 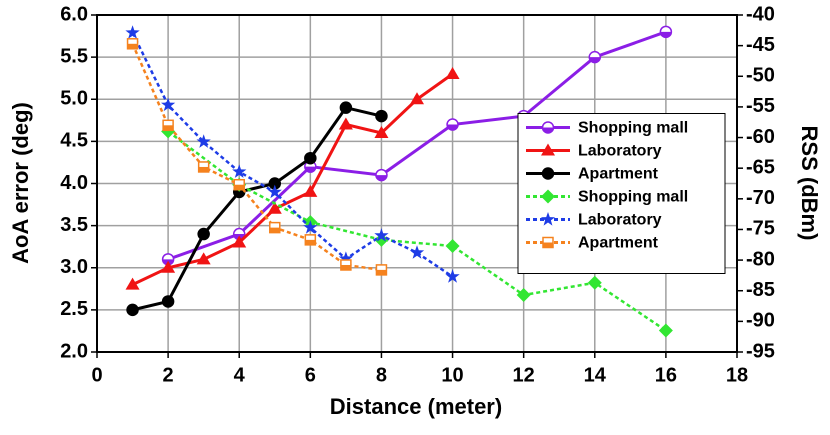 What do you see at coordinates (760, 14) in the screenshot?
I see `y2-tick-label: -40` at bounding box center [760, 14].